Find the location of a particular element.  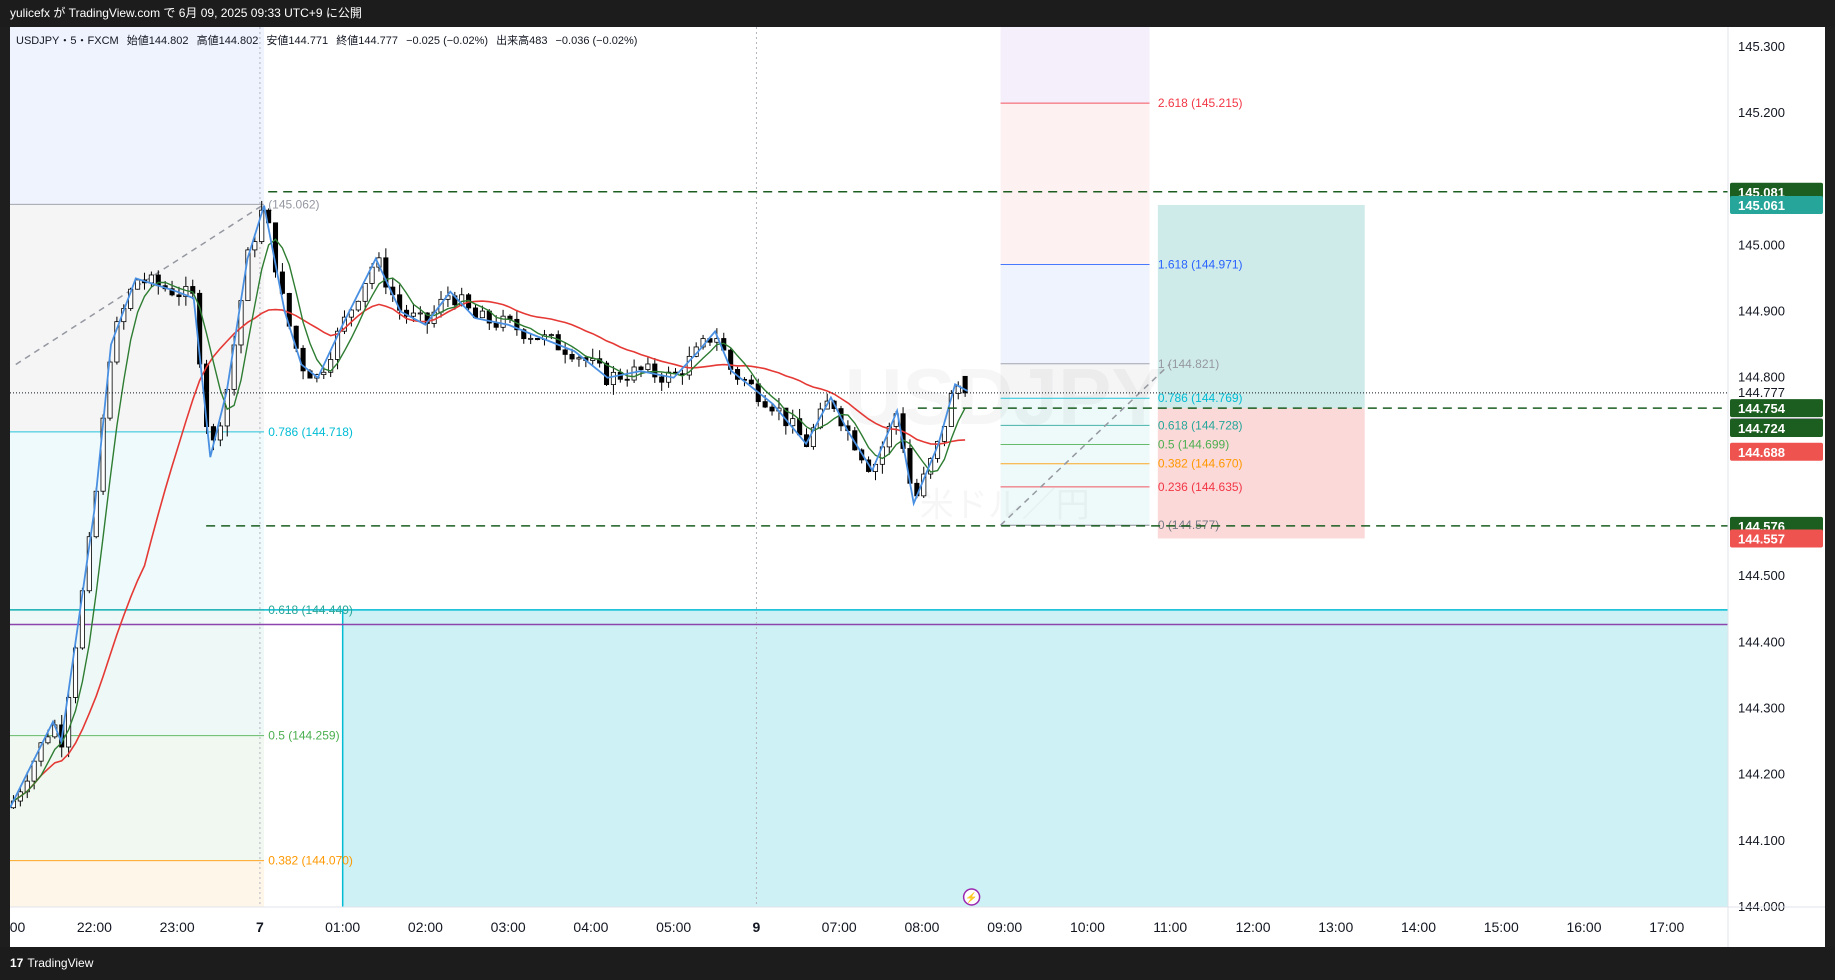

price-tick-3: 144.900 is located at coordinates (1761, 311).